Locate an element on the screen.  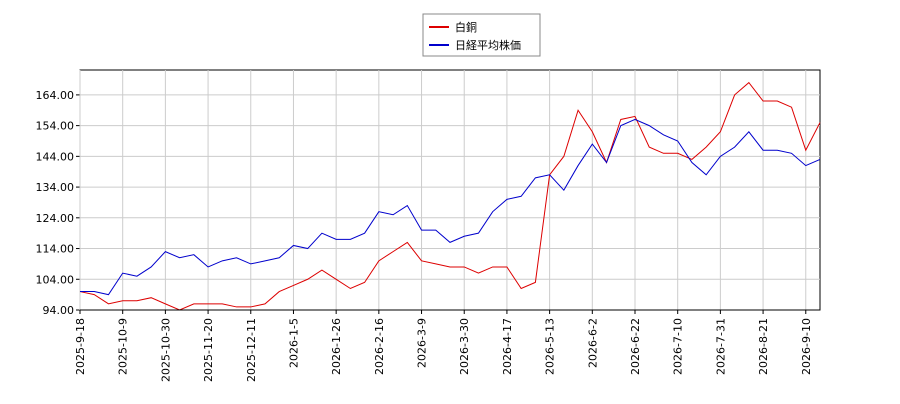
y-tick-label: 104.00 is located at coordinates (55, 279).